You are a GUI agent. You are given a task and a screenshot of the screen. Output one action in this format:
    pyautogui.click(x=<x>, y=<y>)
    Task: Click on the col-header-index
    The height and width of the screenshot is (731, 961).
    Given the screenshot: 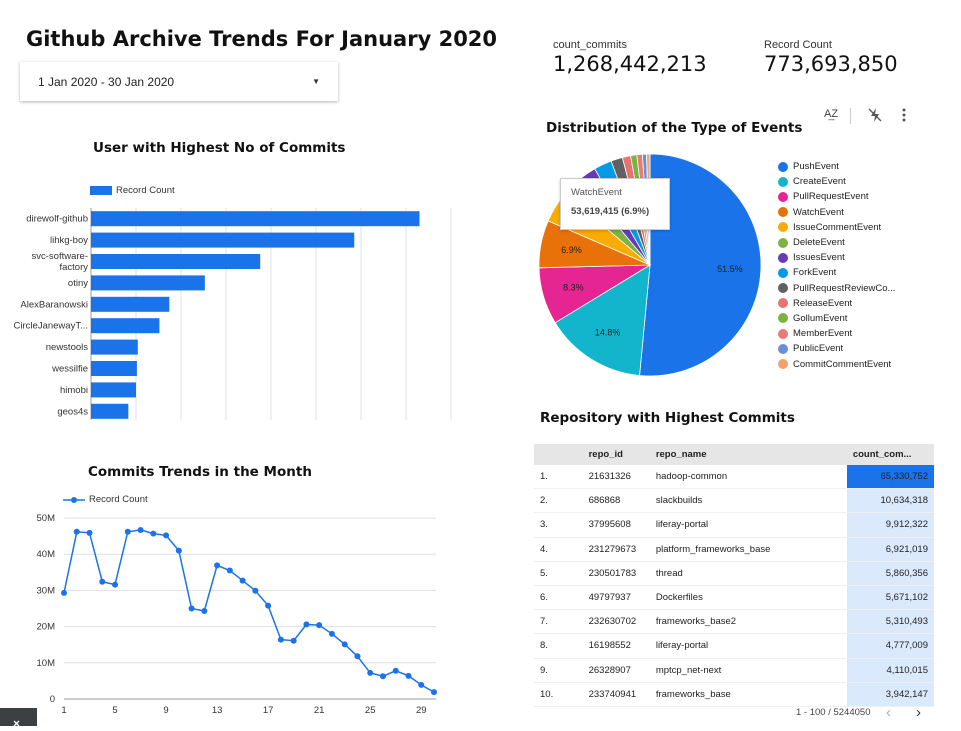 What is the action you would take?
    pyautogui.click(x=561, y=454)
    